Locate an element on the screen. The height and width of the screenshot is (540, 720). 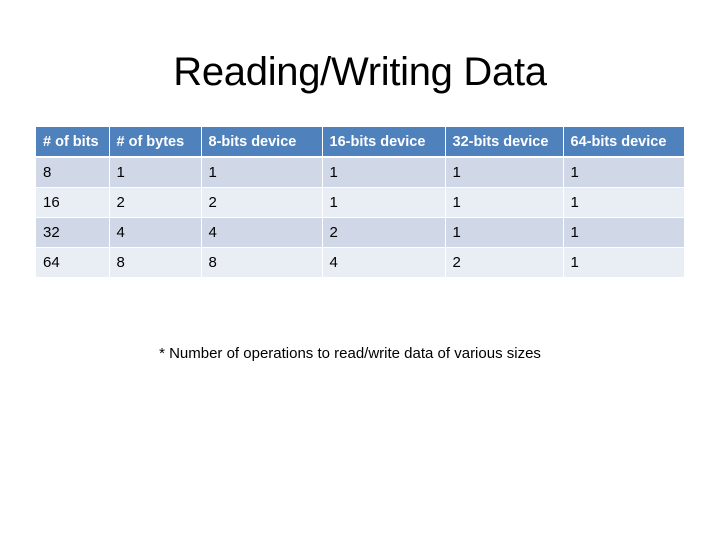
table-cell: 16 is located at coordinates (73, 202).